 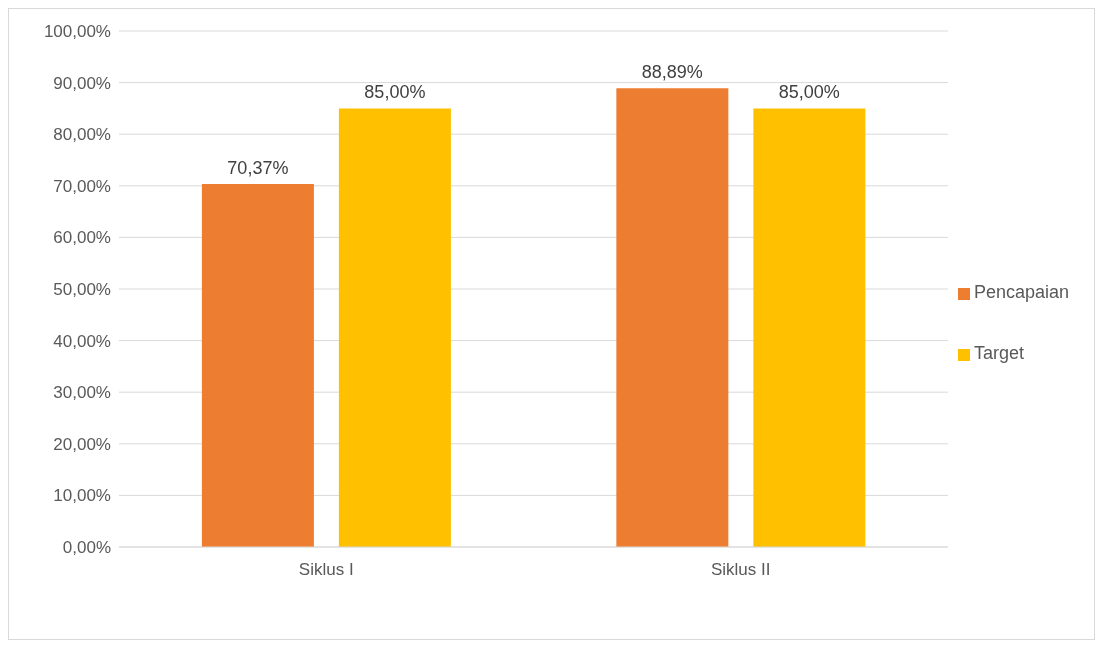 I want to click on legend-label: Pencapaian, so click(x=1021, y=292).